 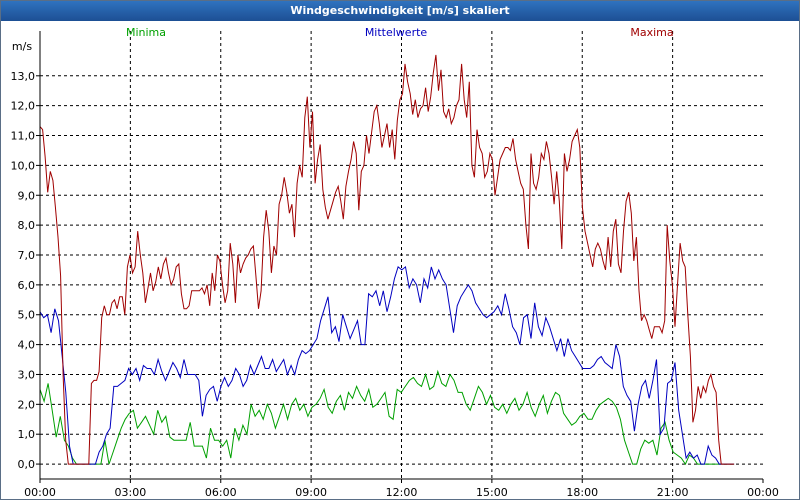 I want to click on y-tick-label: 6,0, so click(x=27, y=285).